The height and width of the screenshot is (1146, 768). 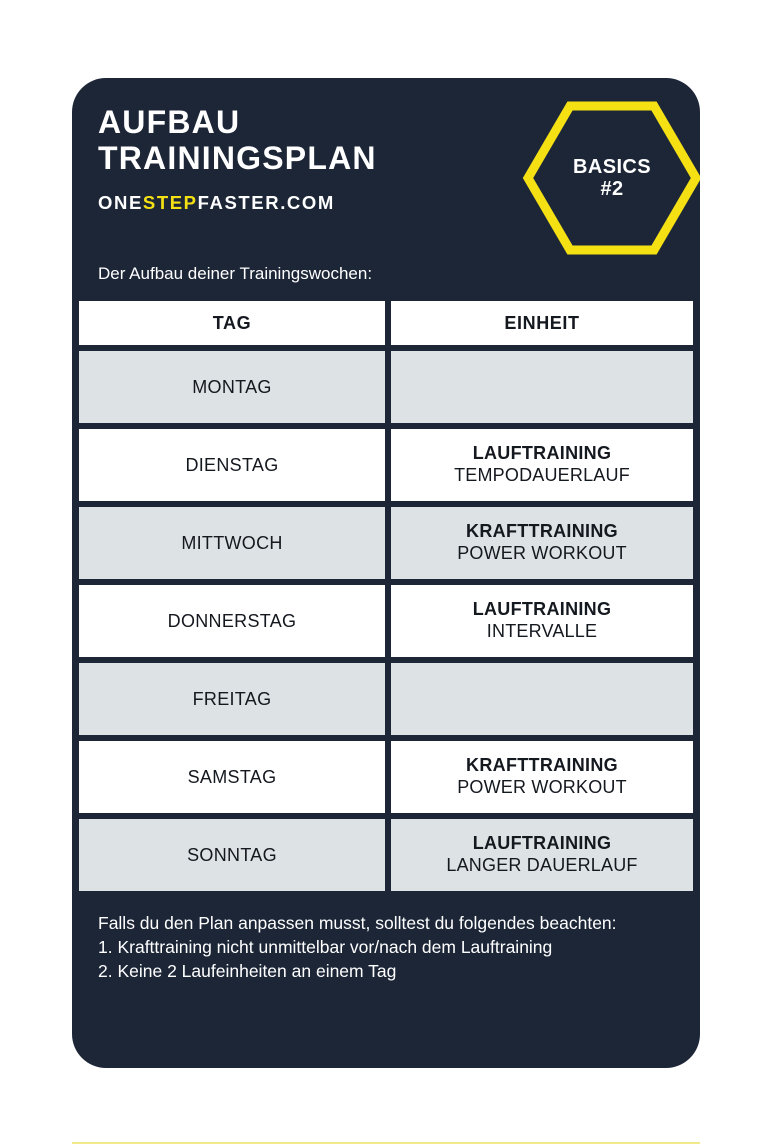 What do you see at coordinates (170, 203) in the screenshot?
I see `brand-part-step: STEP` at bounding box center [170, 203].